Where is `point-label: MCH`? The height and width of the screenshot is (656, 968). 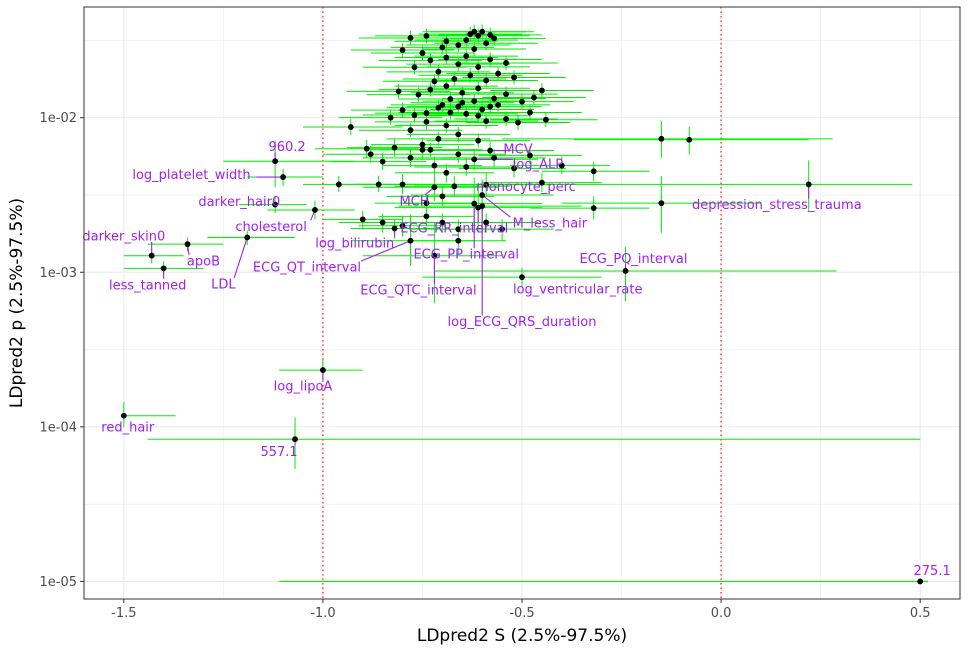
point-label: MCH is located at coordinates (414, 201).